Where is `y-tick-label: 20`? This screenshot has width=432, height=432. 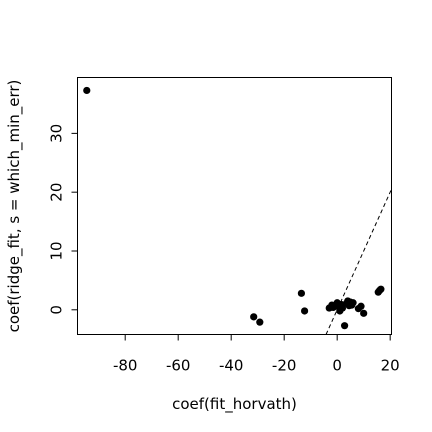 y-tick-label: 20 is located at coordinates (57, 192).